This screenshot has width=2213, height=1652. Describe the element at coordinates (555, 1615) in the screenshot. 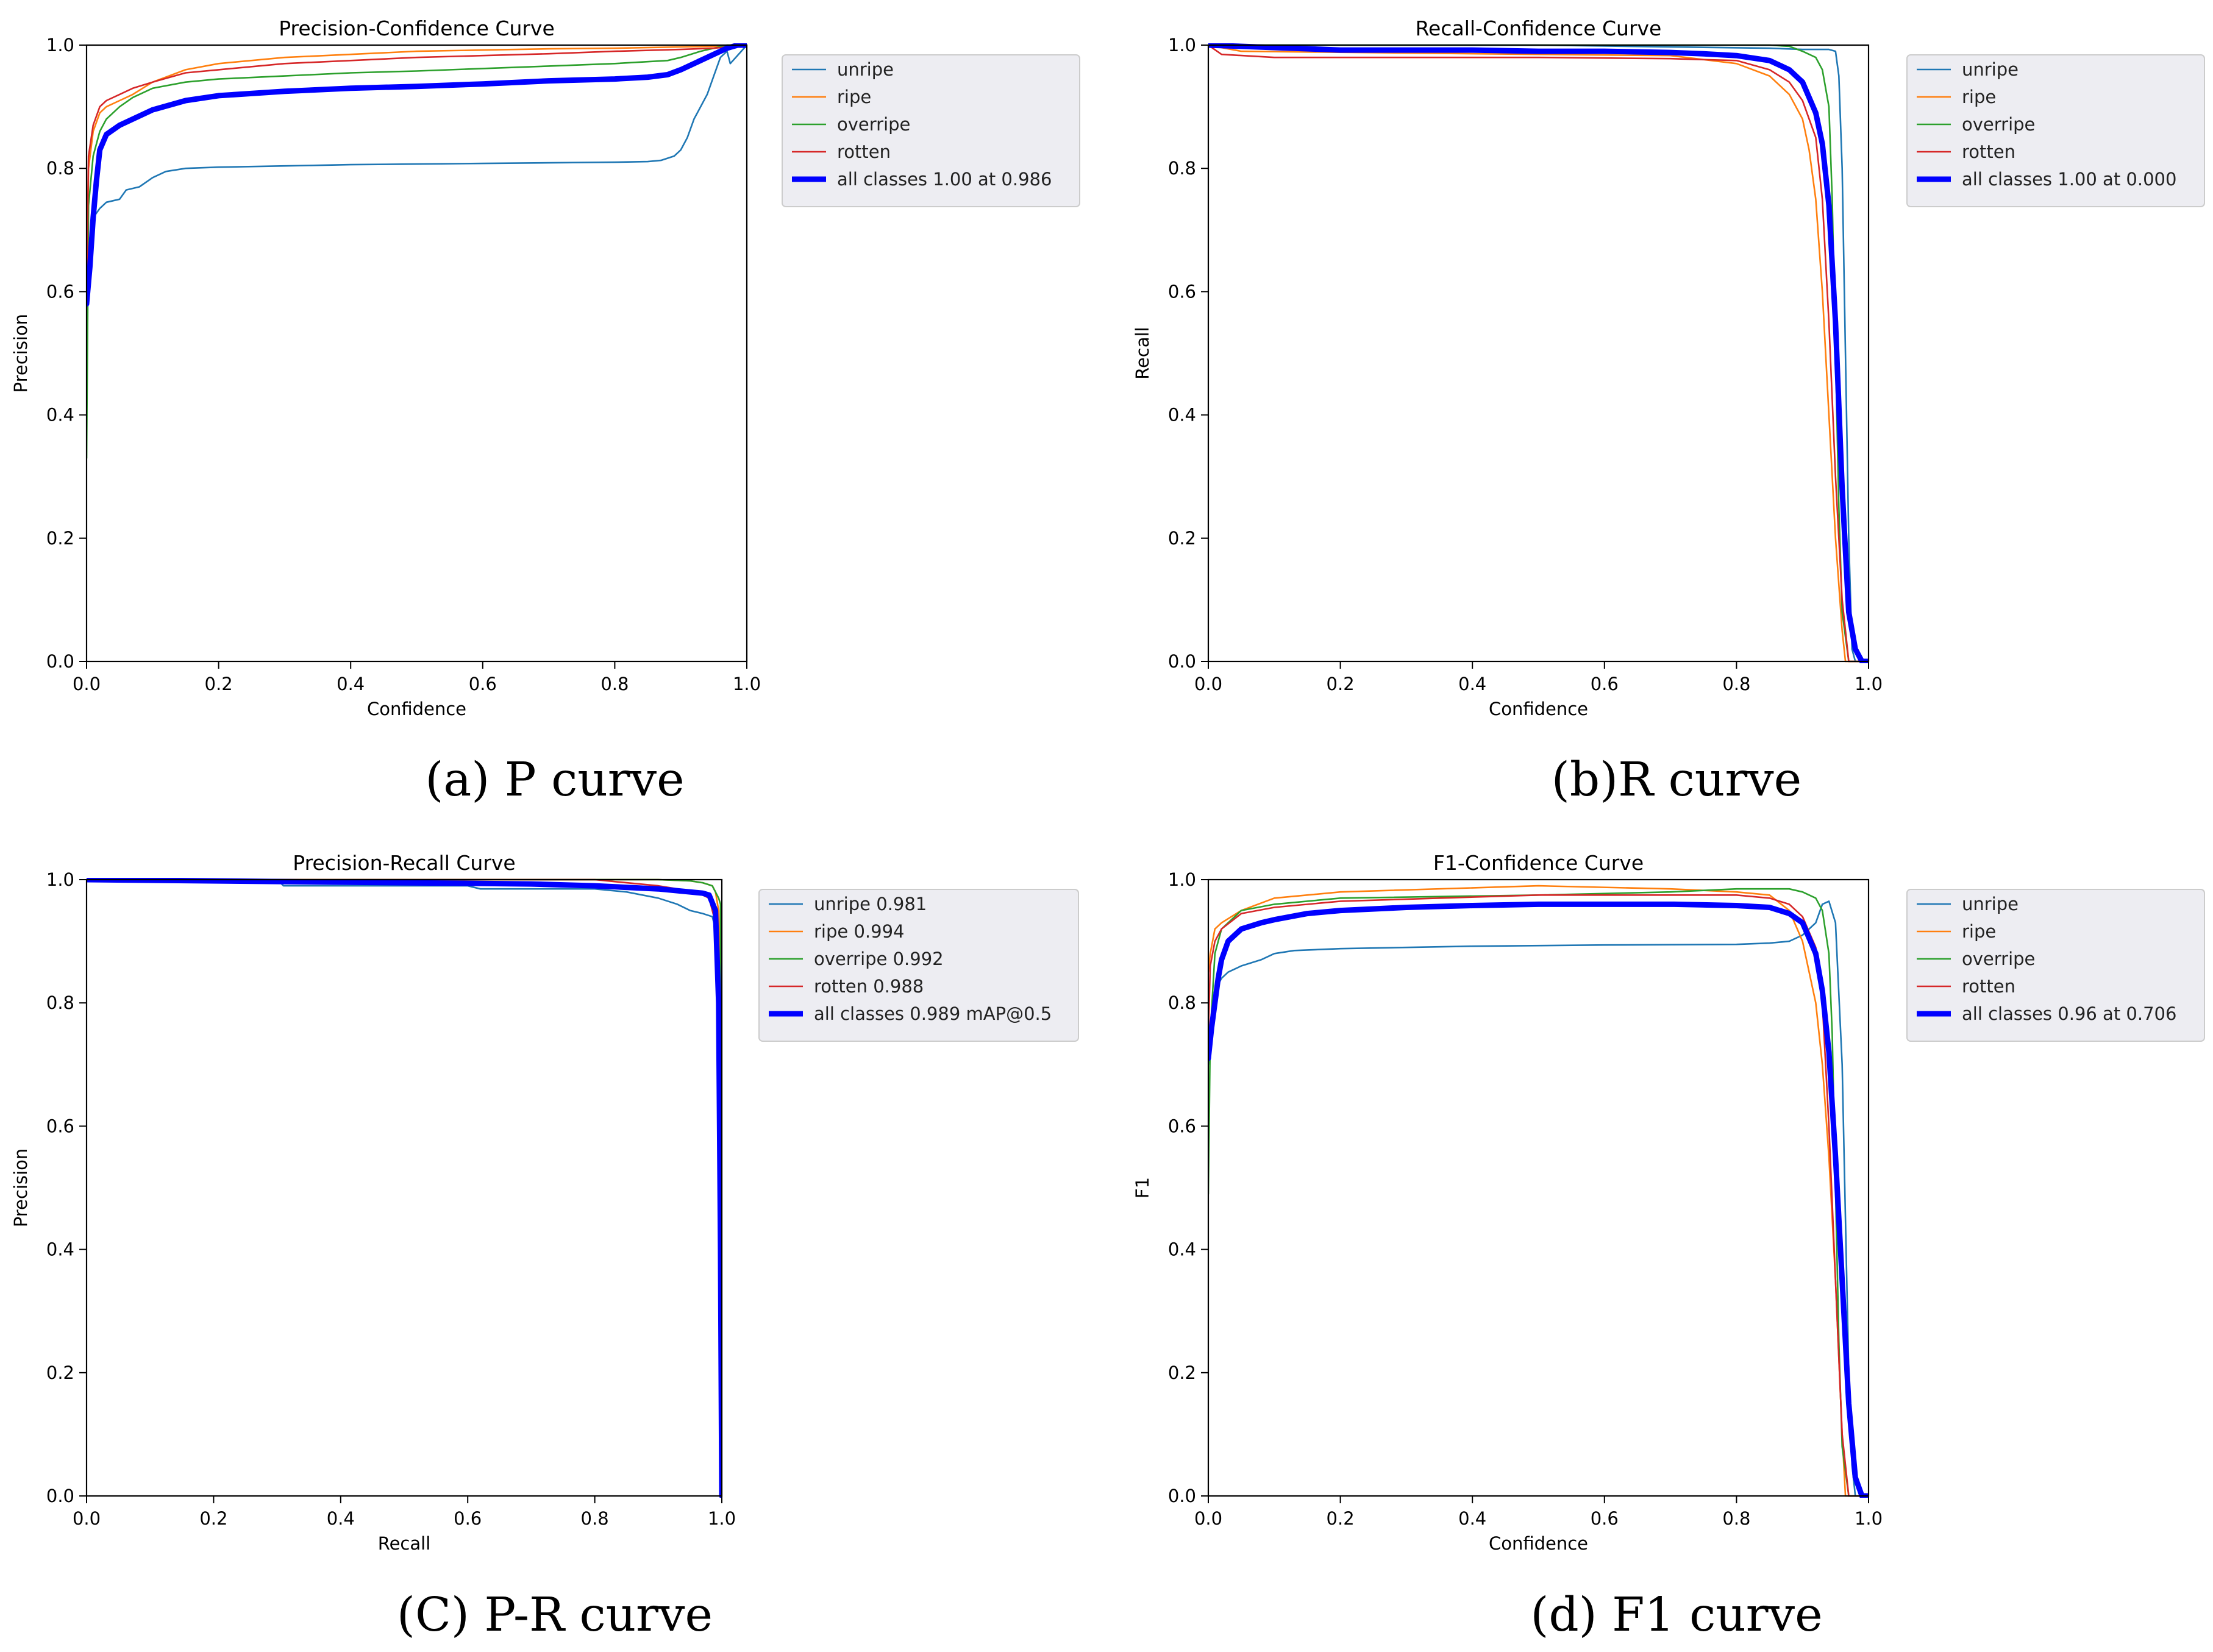

I see `figure-caption: (C) P-R curve` at that location.